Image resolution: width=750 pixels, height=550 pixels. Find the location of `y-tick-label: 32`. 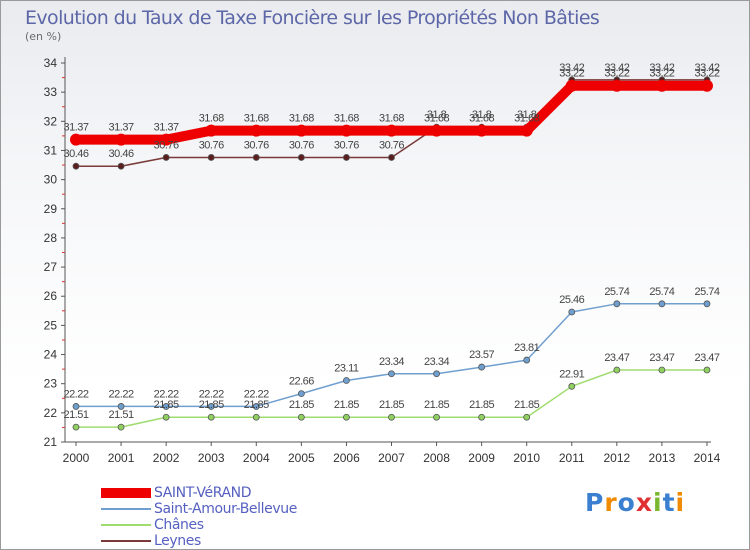

y-tick-label: 32 is located at coordinates (51, 121).